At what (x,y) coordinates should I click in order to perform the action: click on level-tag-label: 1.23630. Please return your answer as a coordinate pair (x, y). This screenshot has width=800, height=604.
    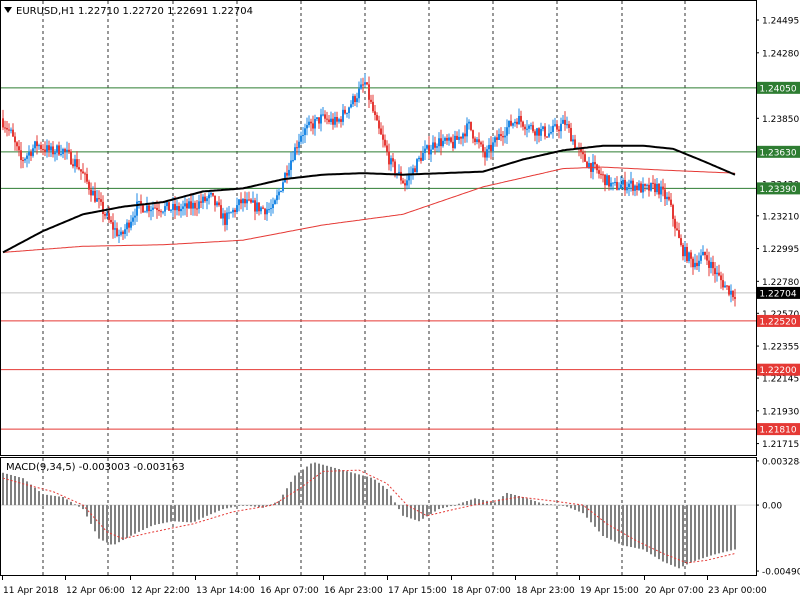
    Looking at the image, I should click on (777, 153).